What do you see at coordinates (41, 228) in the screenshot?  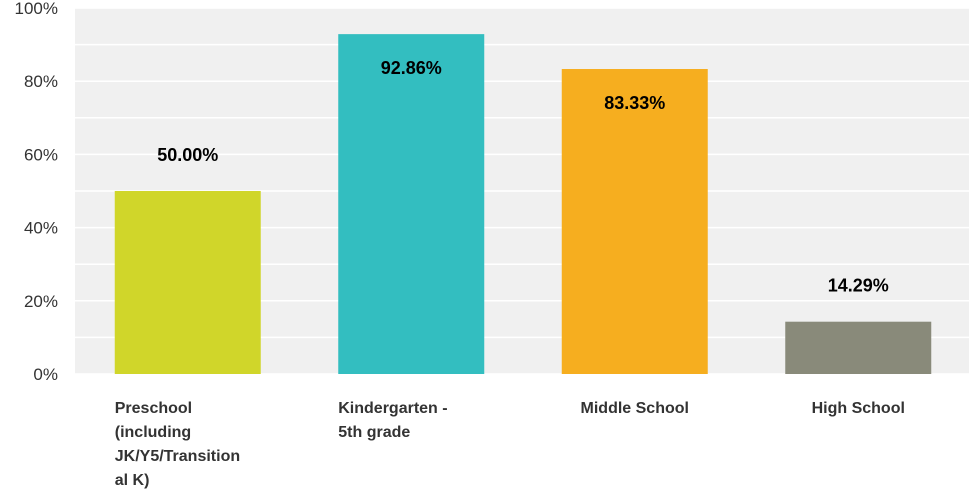 I see `y-tick-label: 40%` at bounding box center [41, 228].